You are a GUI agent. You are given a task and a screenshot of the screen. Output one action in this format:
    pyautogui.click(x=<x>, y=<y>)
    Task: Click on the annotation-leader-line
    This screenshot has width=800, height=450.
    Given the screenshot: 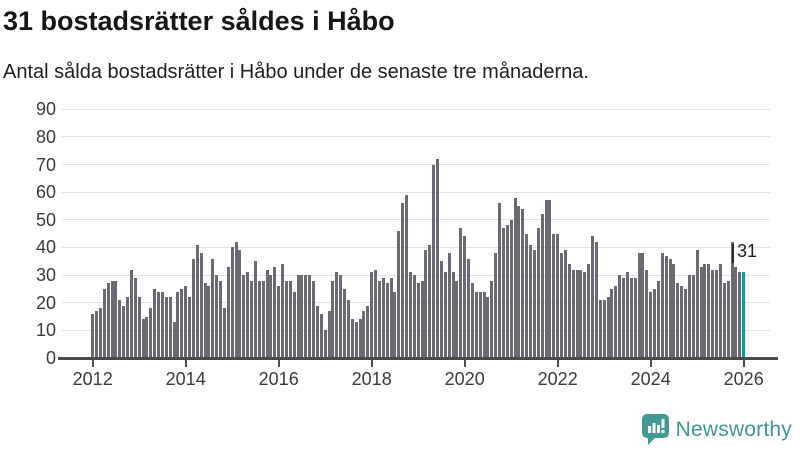 What is the action you would take?
    pyautogui.click(x=733, y=253)
    